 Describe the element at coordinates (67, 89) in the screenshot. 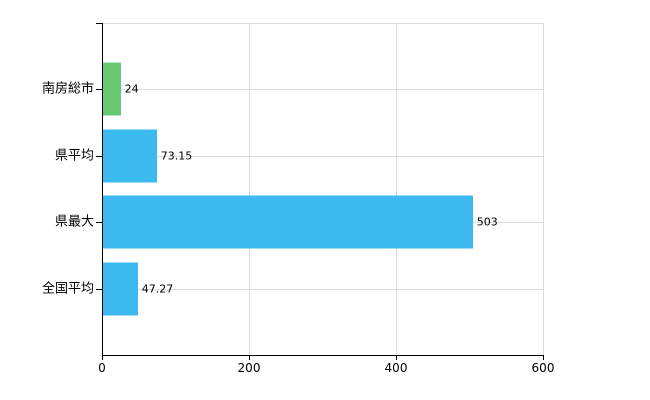

I see `y-axis-label-1: 南房総市` at that location.